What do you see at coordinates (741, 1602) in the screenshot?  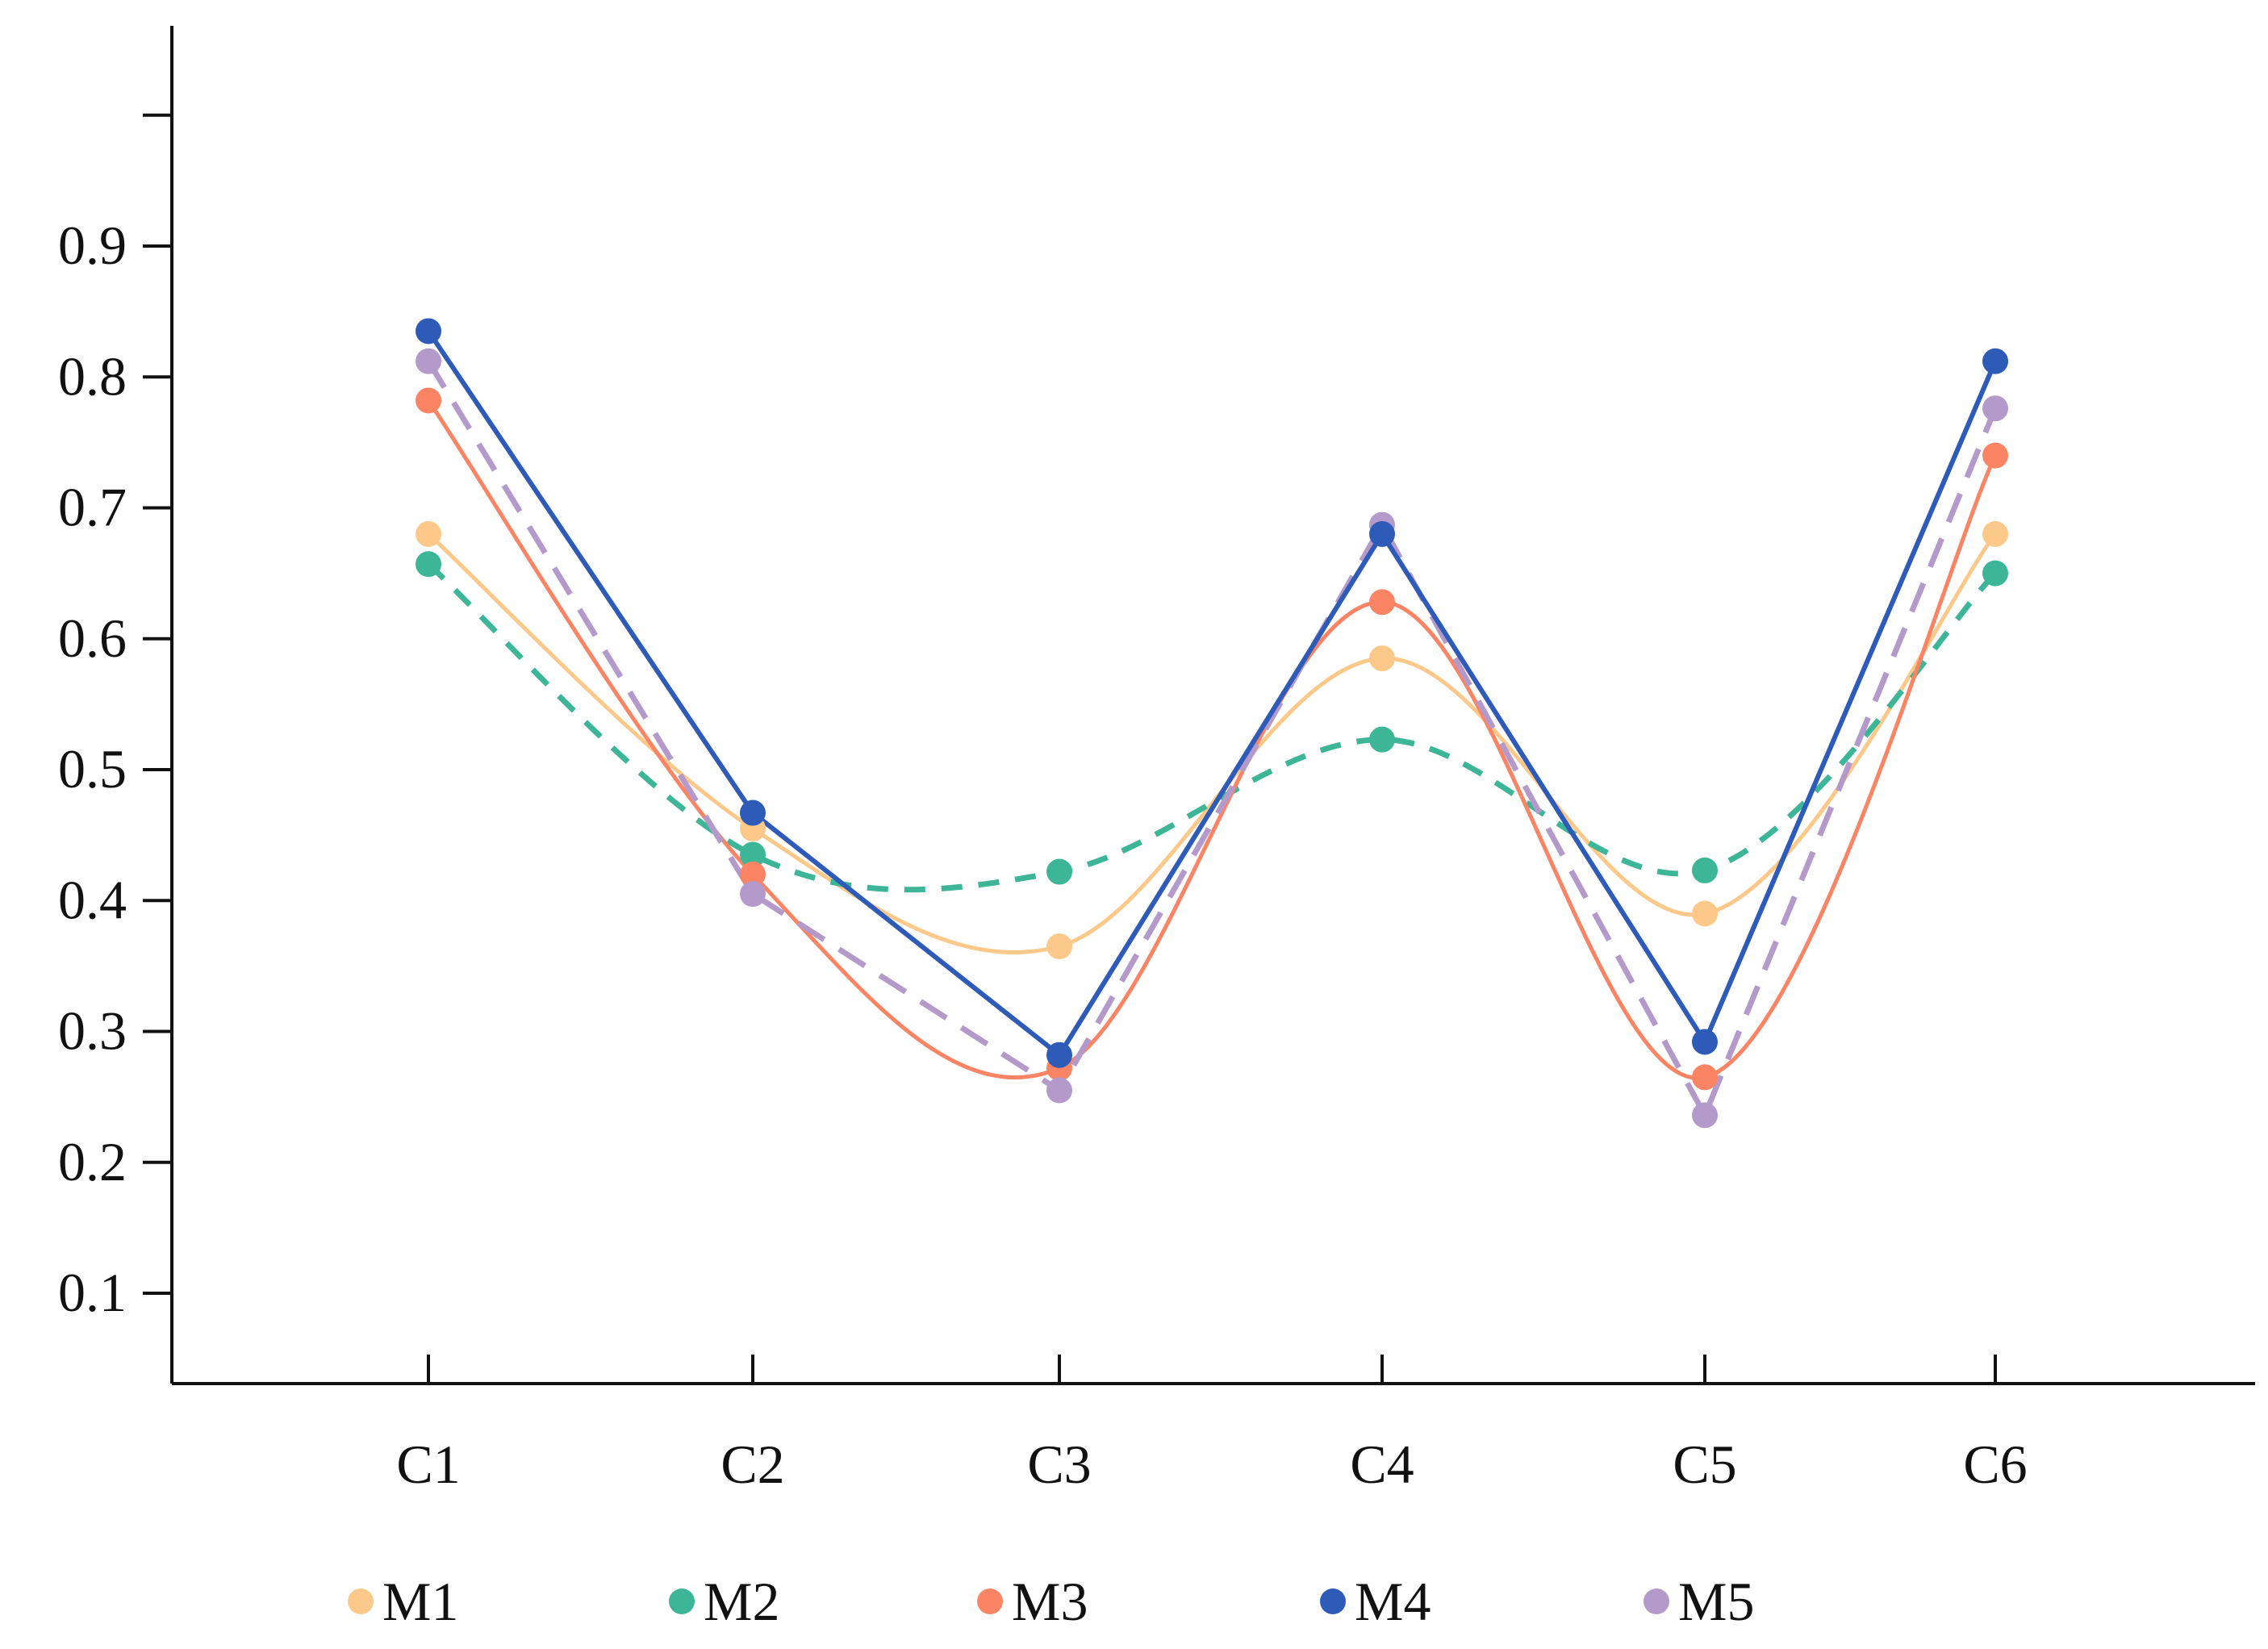 I see `legend-label: M2` at bounding box center [741, 1602].